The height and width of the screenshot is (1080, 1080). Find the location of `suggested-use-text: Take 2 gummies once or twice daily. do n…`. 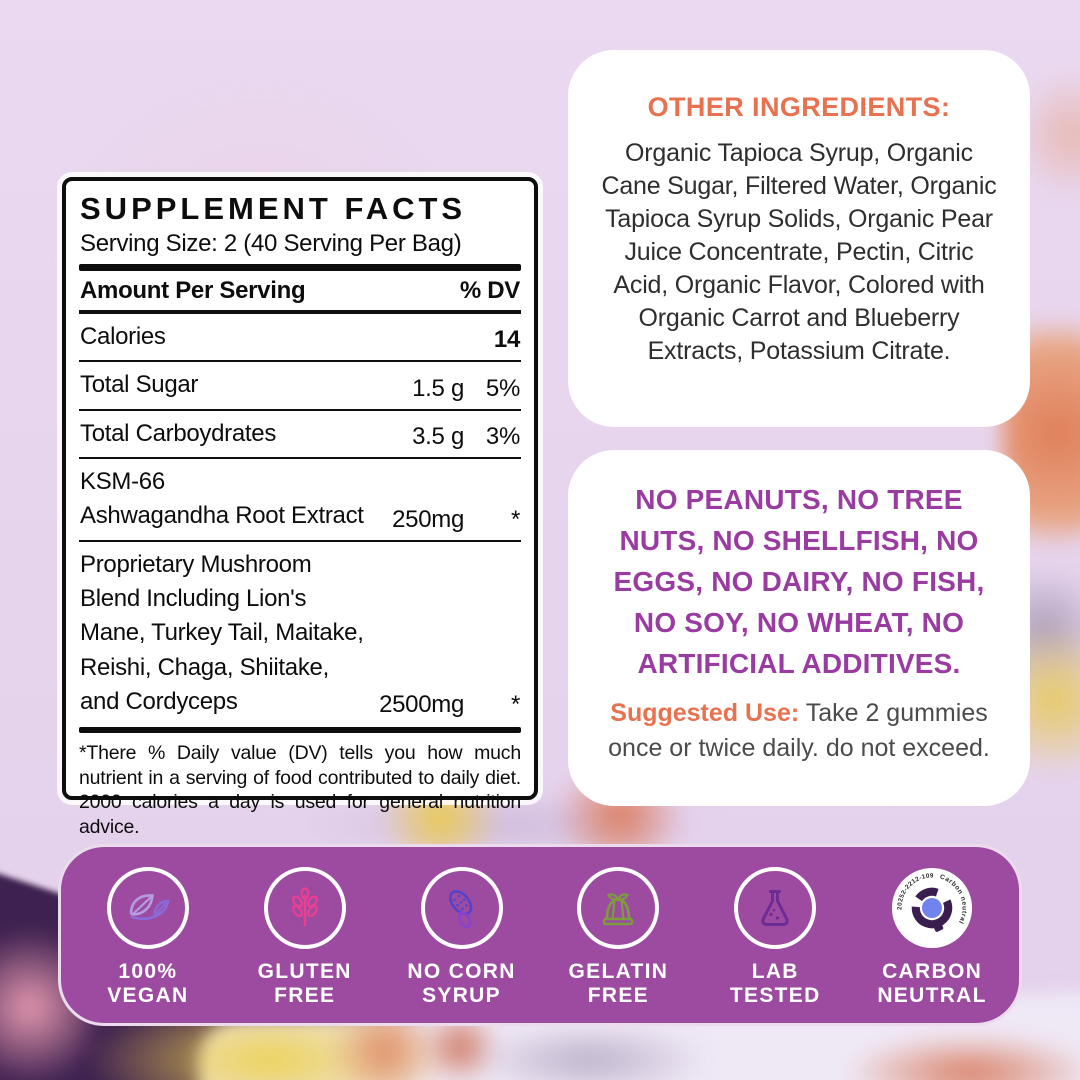

suggested-use-text: Take 2 gummies once or twice daily. do n… is located at coordinates (799, 730).